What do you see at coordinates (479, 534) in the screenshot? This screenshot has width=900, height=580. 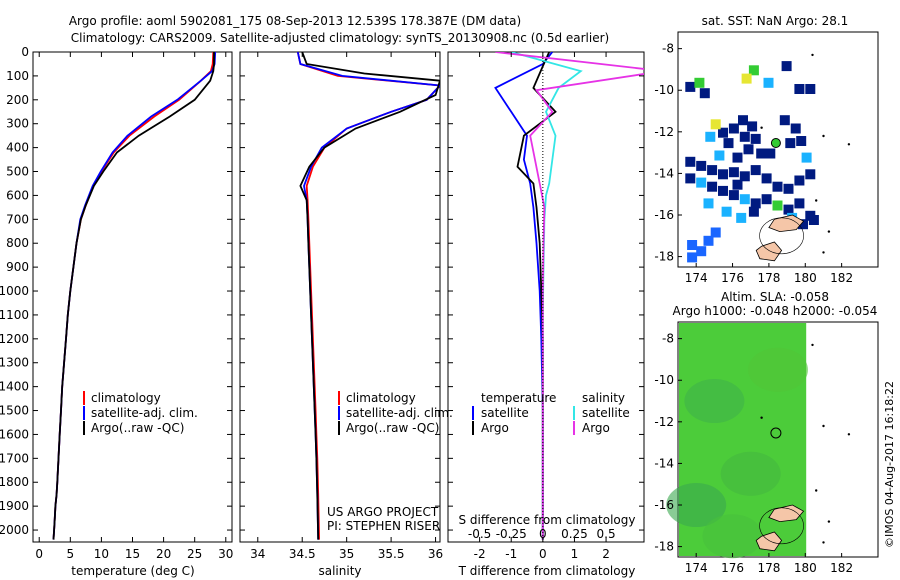 I see `top-tick-label: -0.5` at bounding box center [479, 534].